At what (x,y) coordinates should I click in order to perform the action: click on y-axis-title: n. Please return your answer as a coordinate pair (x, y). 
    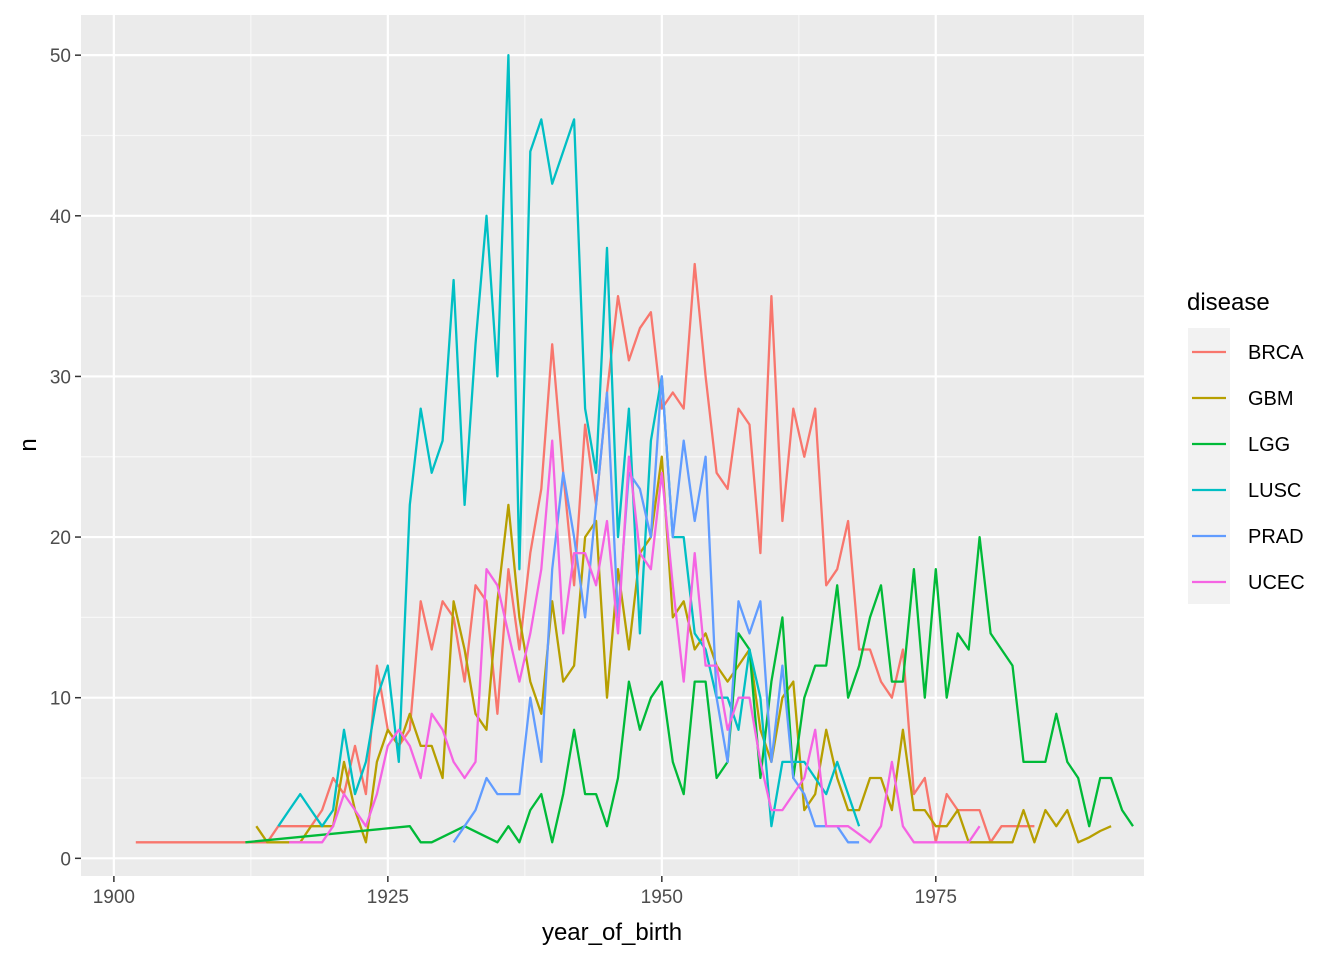
    Looking at the image, I should click on (28, 444).